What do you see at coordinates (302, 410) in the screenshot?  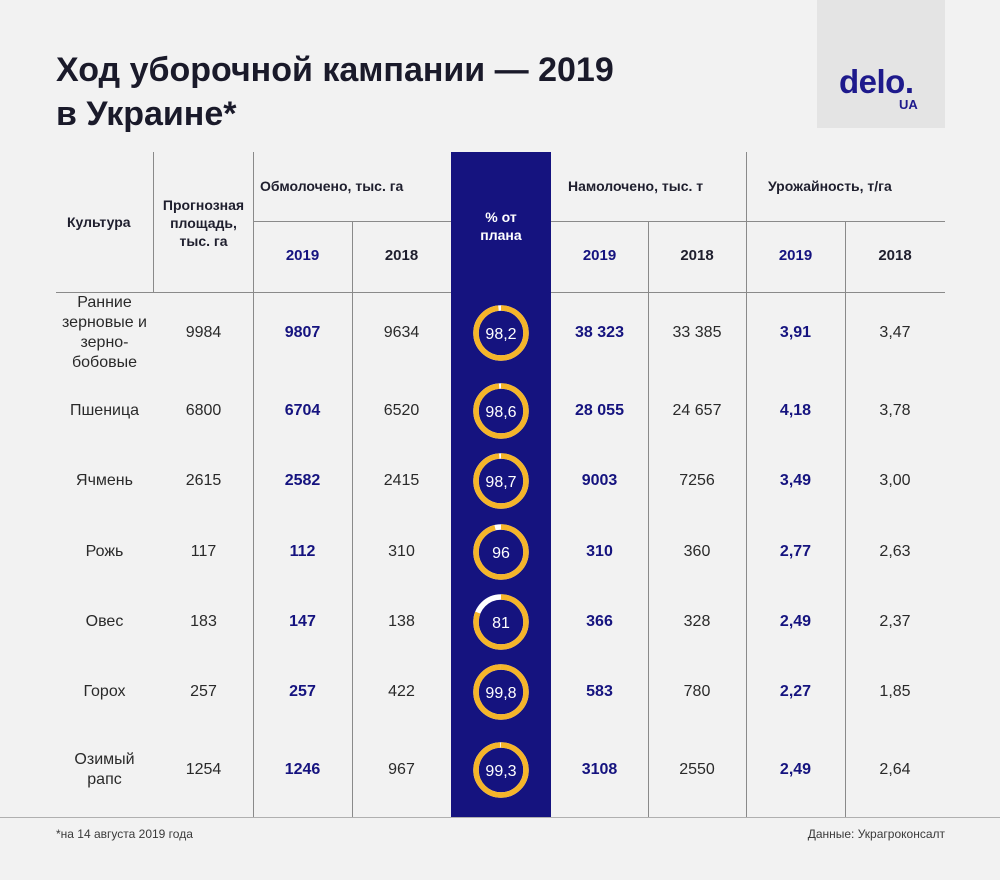 I see `cell-threshed-2019: 6704` at bounding box center [302, 410].